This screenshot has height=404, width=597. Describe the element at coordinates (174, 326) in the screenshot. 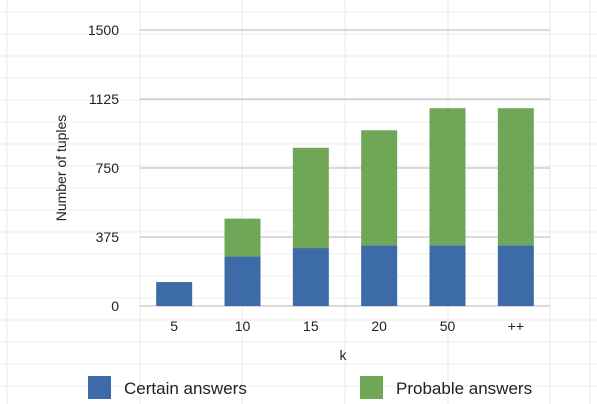

I see `x-tick-label: 5` at that location.